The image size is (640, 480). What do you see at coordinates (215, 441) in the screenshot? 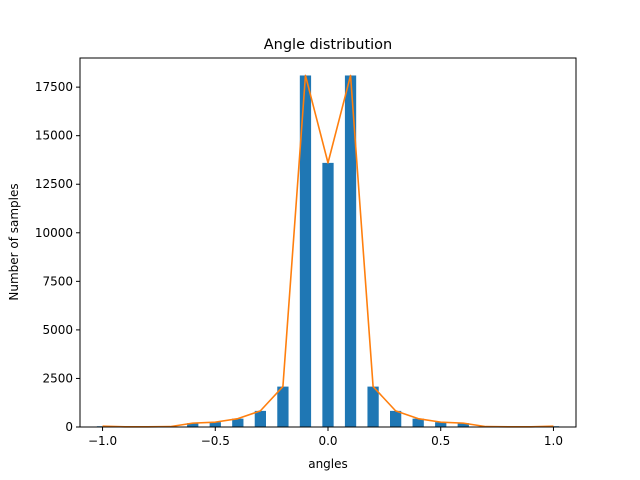
I see `x-tick-label: −0.5` at bounding box center [215, 441].